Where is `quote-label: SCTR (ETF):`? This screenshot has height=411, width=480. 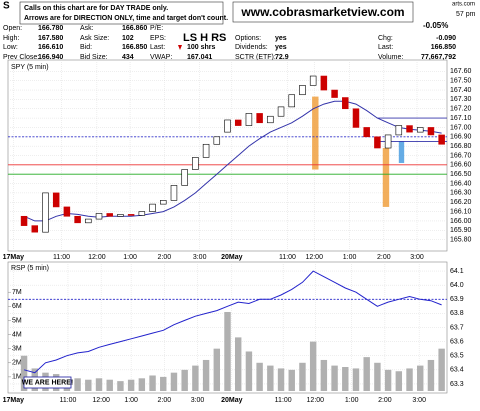
quote-label: SCTR (ETF): is located at coordinates (255, 57).